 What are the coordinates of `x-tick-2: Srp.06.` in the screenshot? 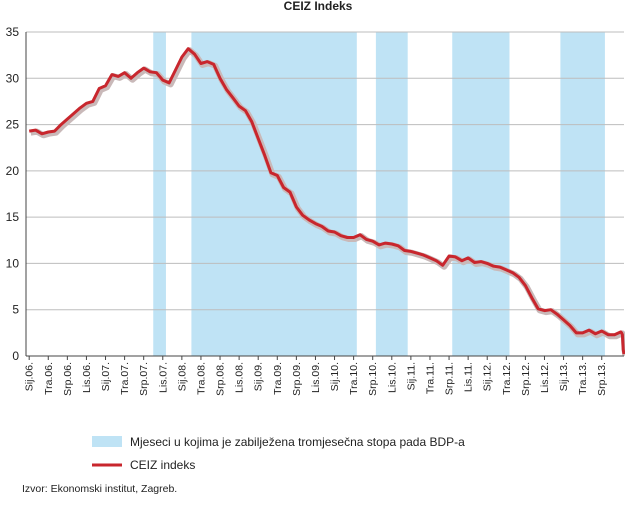 It's located at (68, 379).